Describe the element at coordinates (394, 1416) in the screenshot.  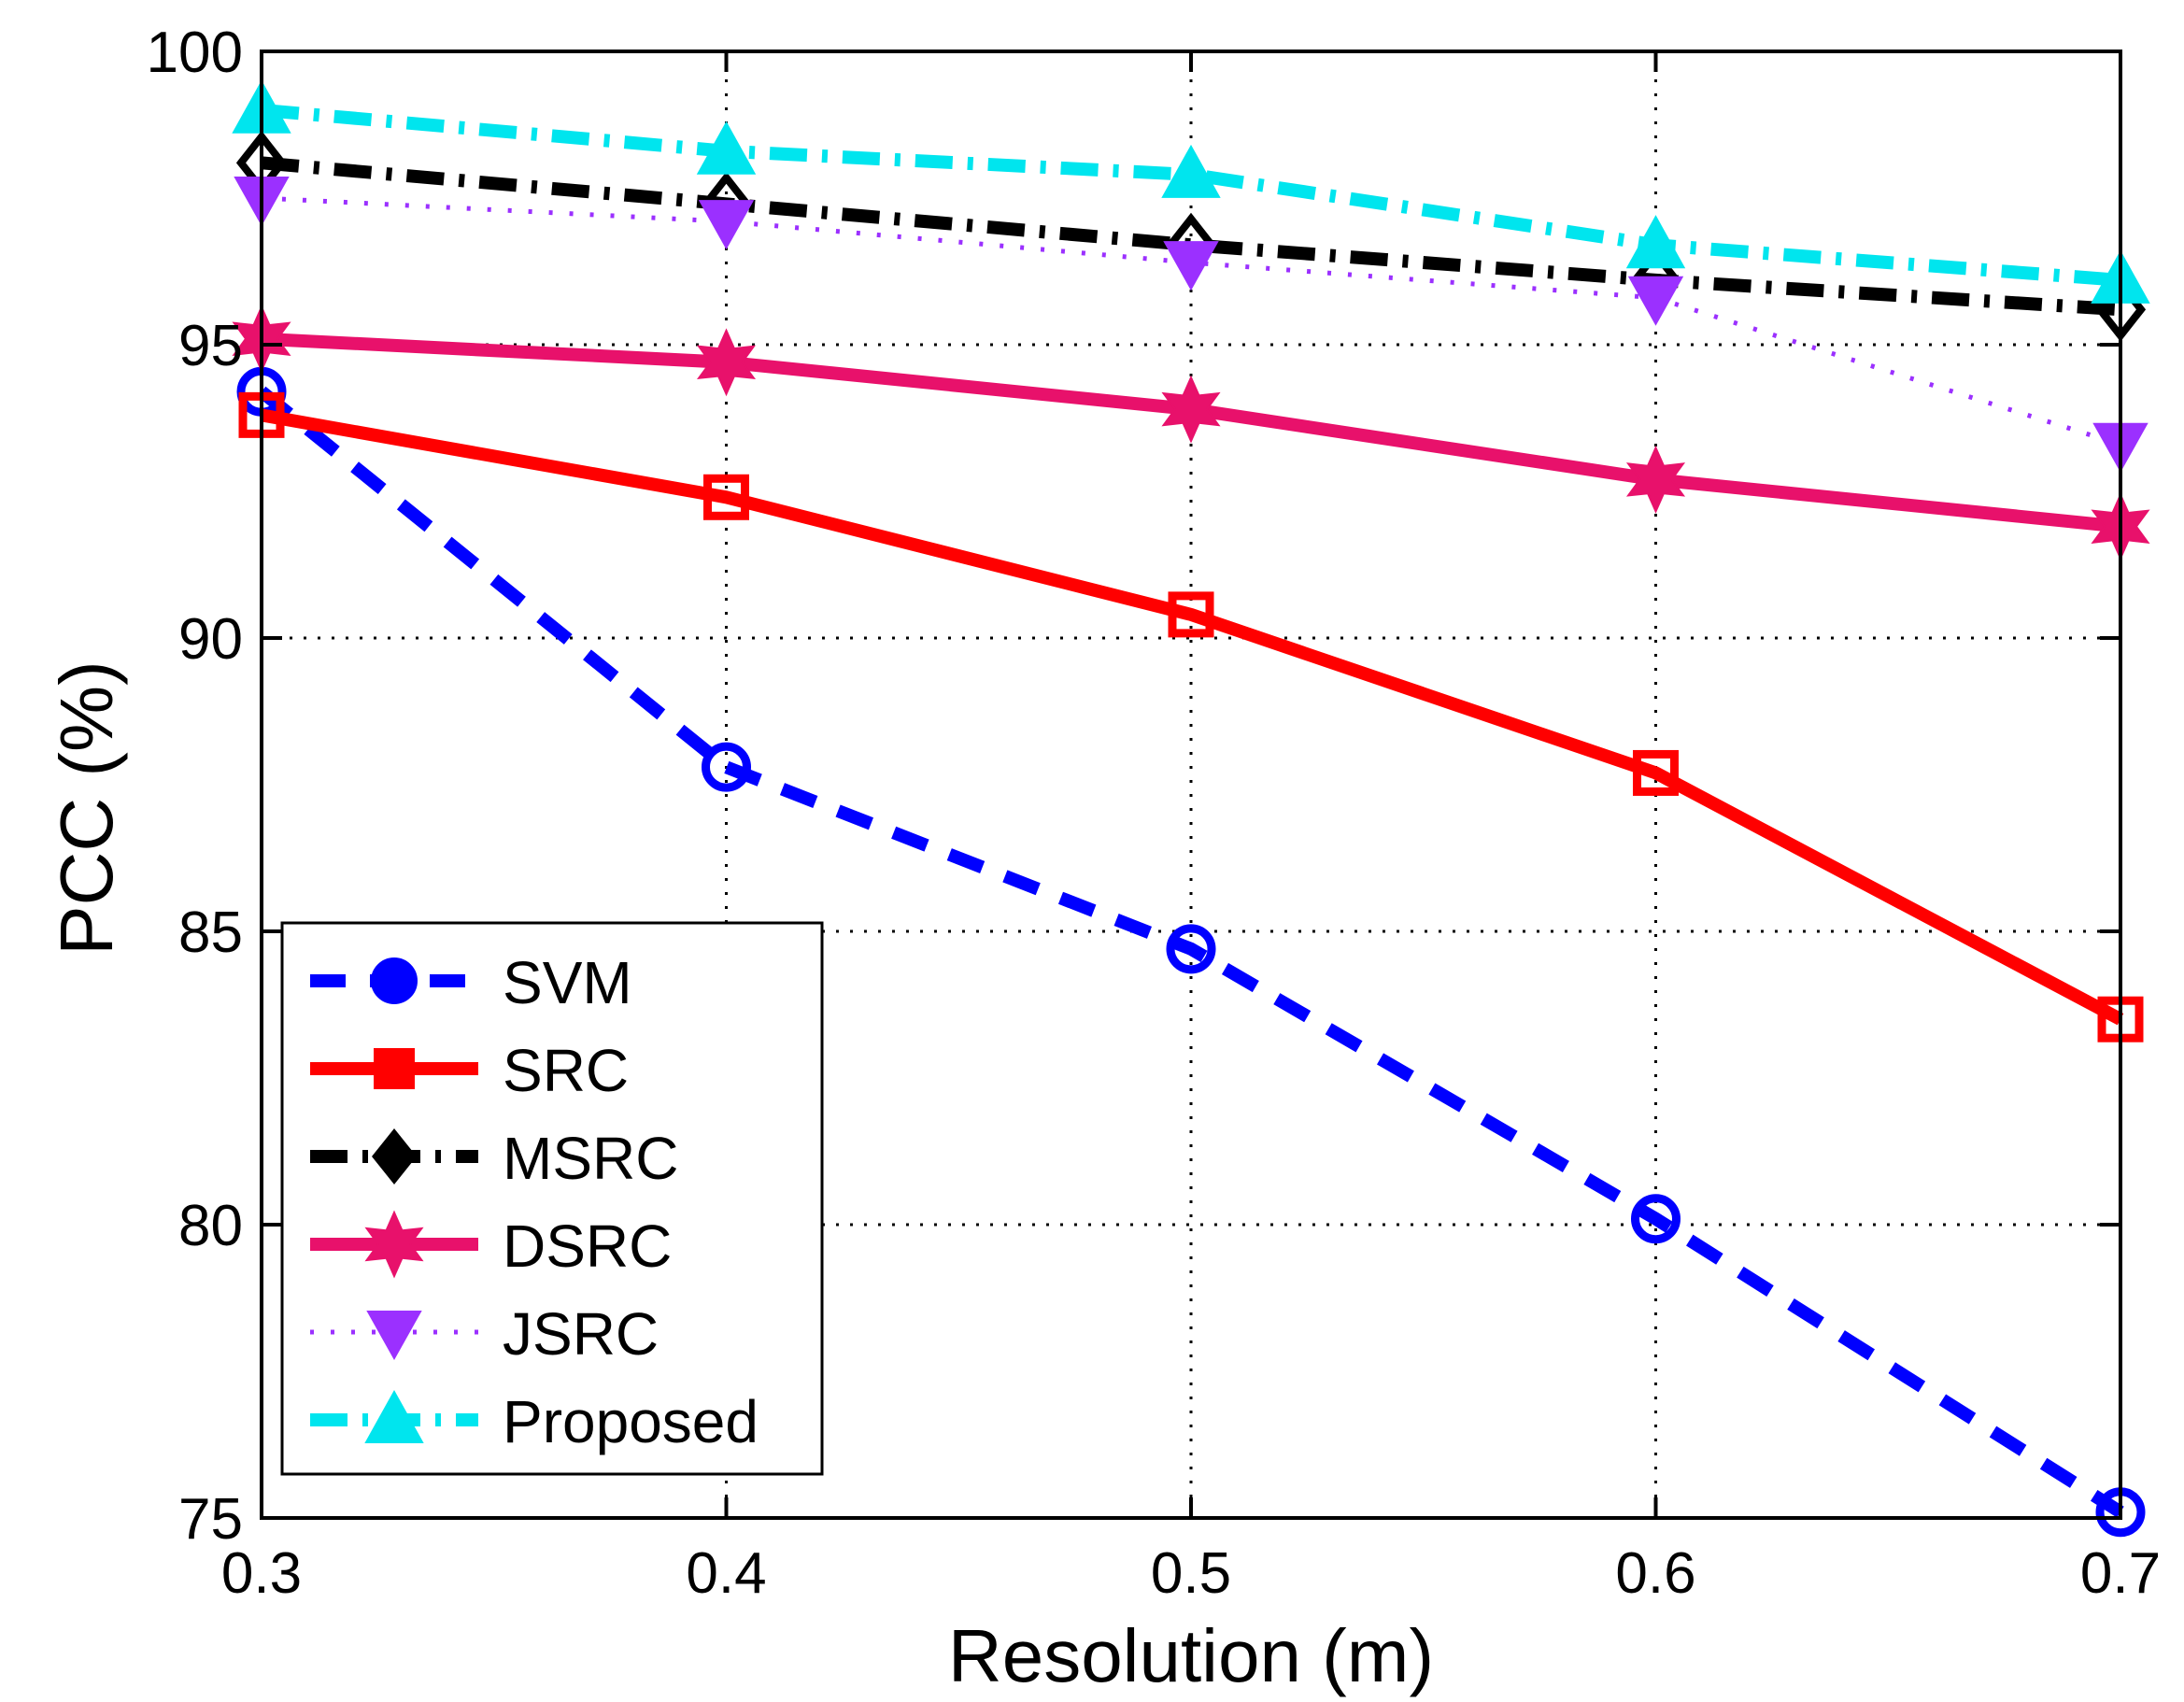
I see `legend-marker-proposed` at that location.